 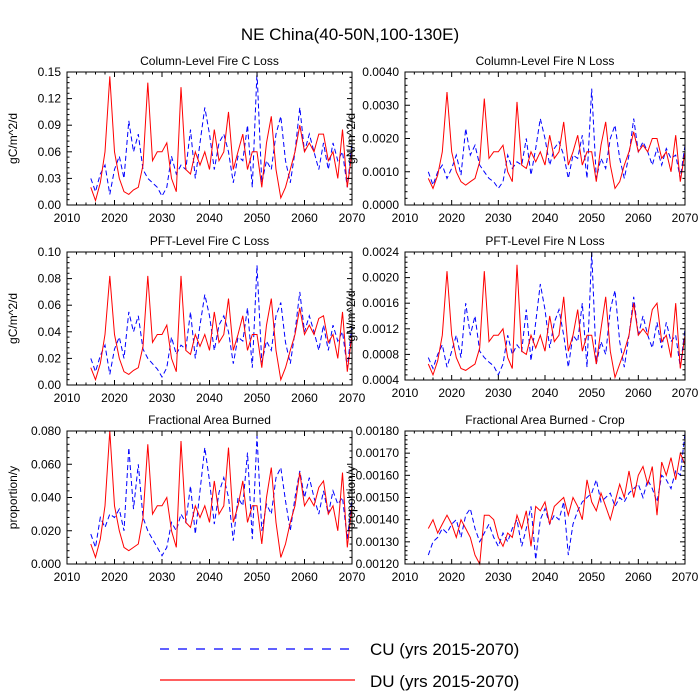 I want to click on y-tick-label: 0.00150, so click(x=378, y=498).